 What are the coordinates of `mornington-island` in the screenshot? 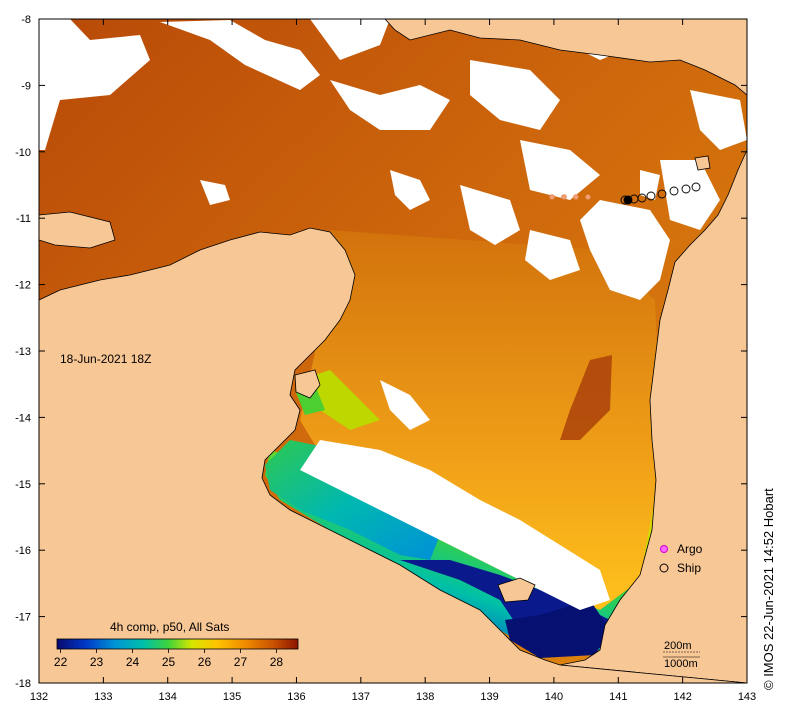 It's located at (516, 590).